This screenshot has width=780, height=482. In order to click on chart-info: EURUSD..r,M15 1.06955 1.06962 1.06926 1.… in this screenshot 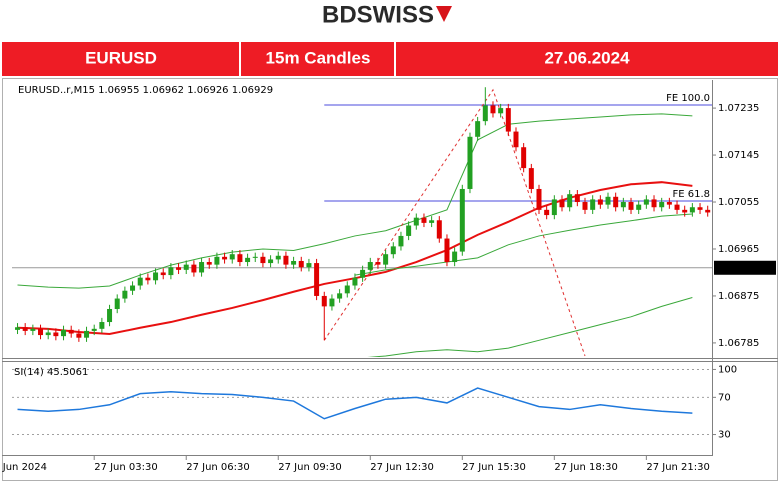, I will do `click(145, 90)`.